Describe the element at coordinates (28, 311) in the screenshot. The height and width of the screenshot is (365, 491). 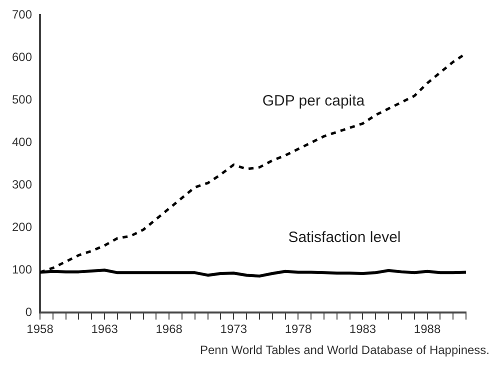
I see `y-tick-label: 0` at that location.